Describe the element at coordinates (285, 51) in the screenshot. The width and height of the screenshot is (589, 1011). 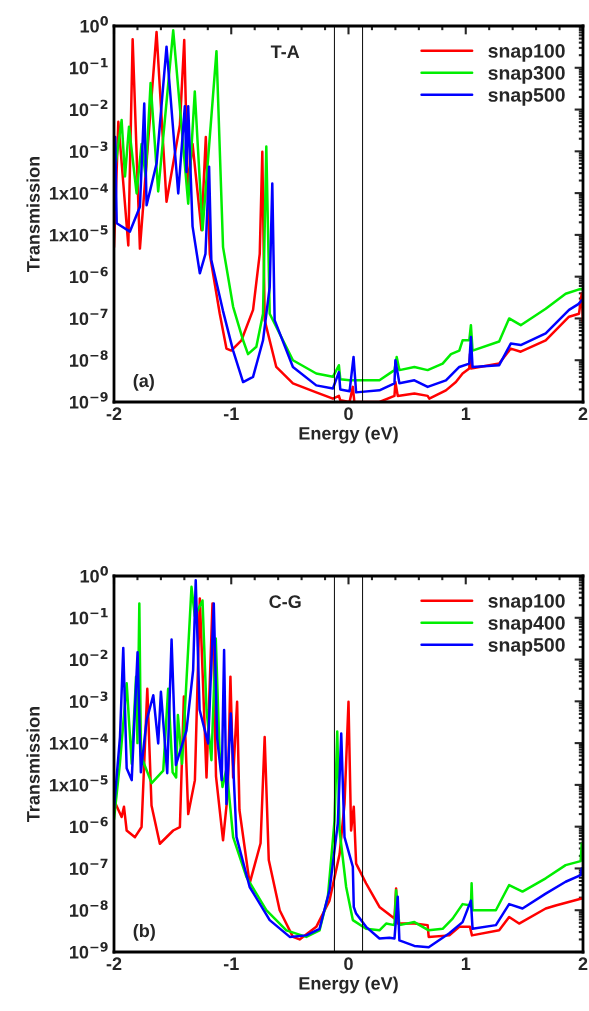
I see `annotation: T-A` at that location.